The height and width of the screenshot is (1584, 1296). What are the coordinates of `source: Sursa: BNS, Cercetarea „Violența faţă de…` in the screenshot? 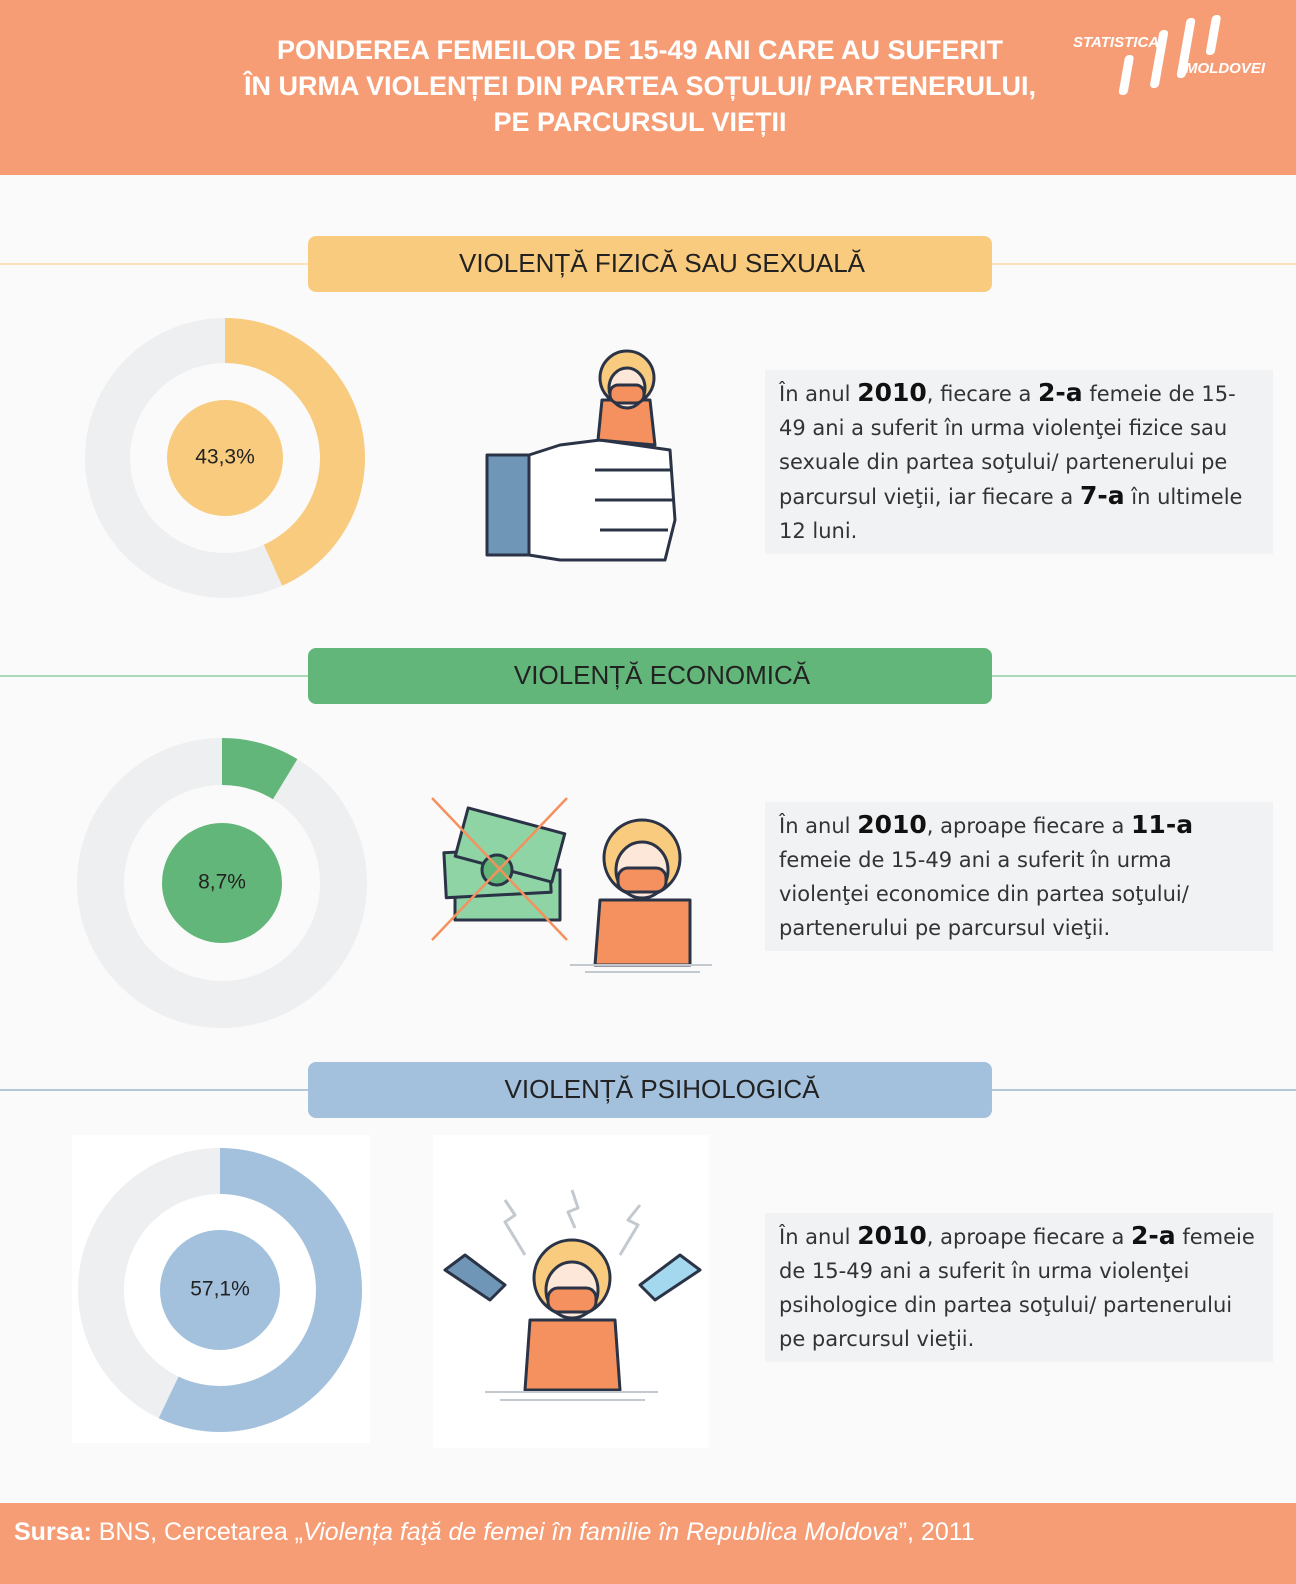 It's located at (494, 1532).